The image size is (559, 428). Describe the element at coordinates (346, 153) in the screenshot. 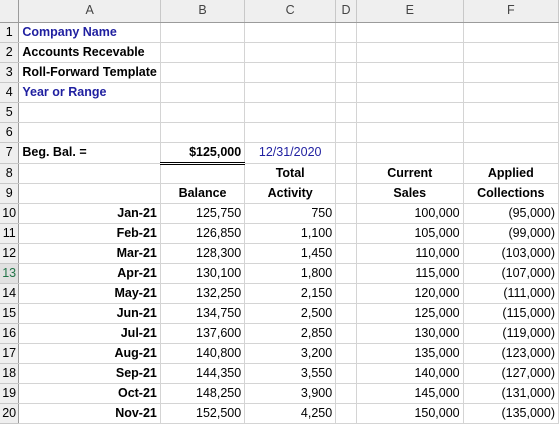

I see `cell-d7` at that location.